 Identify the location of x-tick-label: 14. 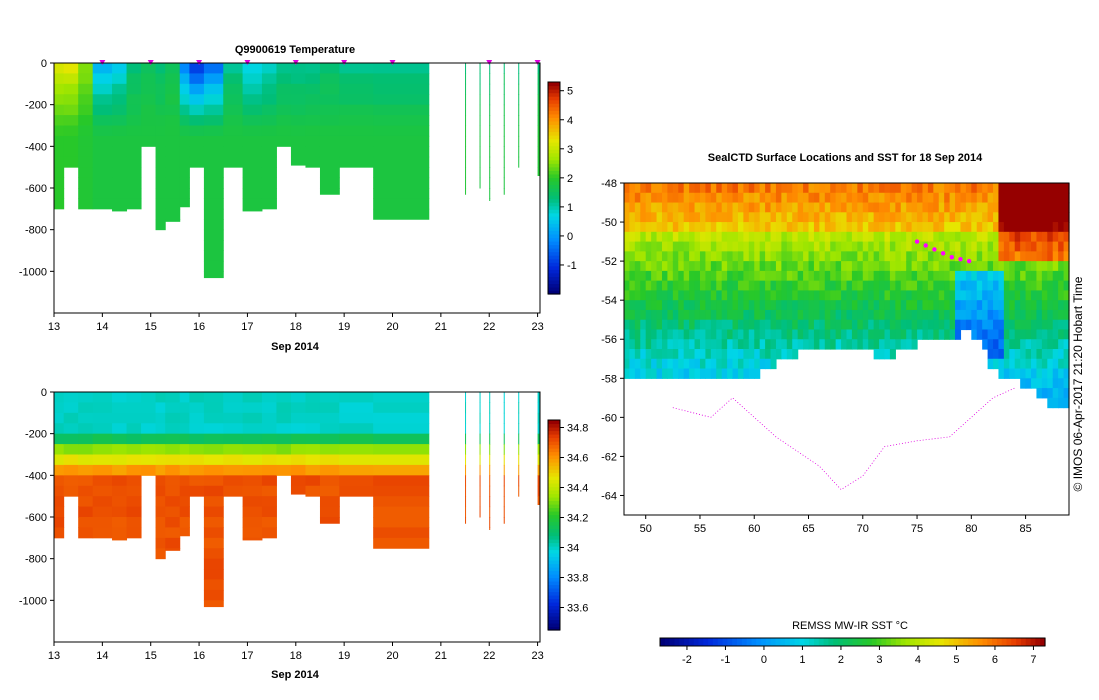
(102, 327).